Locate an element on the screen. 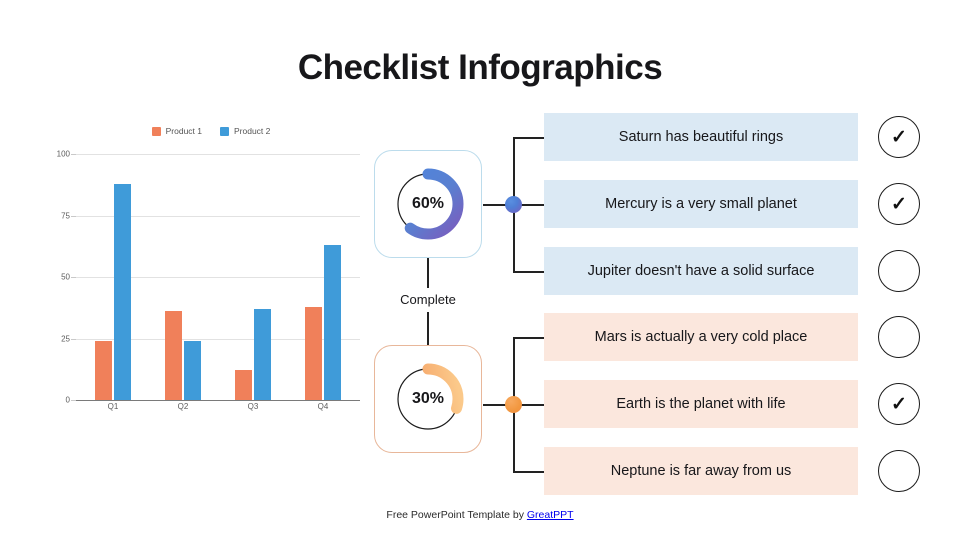 Image resolution: width=960 pixels, height=540 pixels. legend-label-product-1: Product 1 is located at coordinates (183, 131).